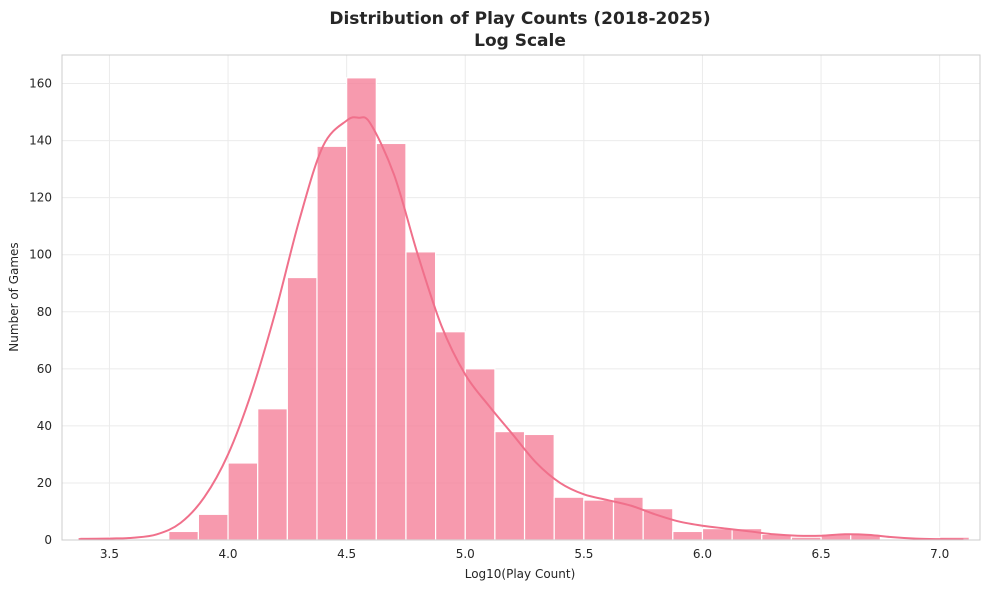  What do you see at coordinates (465, 554) in the screenshot?
I see `x-tick-label: 5.0` at bounding box center [465, 554].